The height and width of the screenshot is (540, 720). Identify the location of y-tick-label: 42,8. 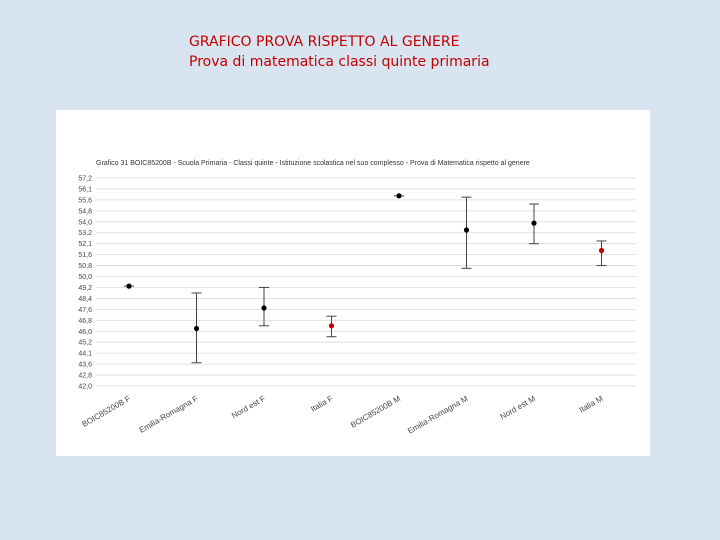
(85, 376).